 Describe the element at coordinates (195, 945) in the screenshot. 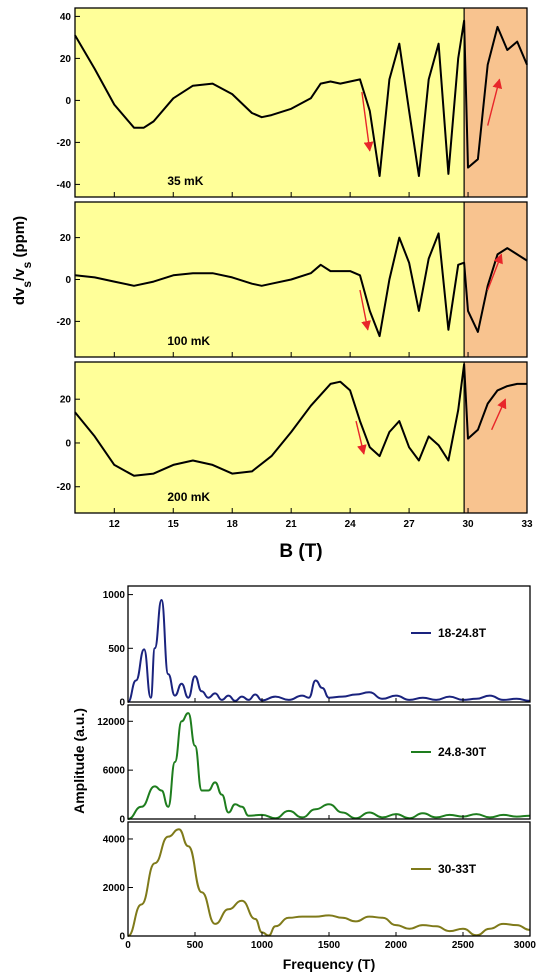

I see `x-tick-label: 500` at that location.